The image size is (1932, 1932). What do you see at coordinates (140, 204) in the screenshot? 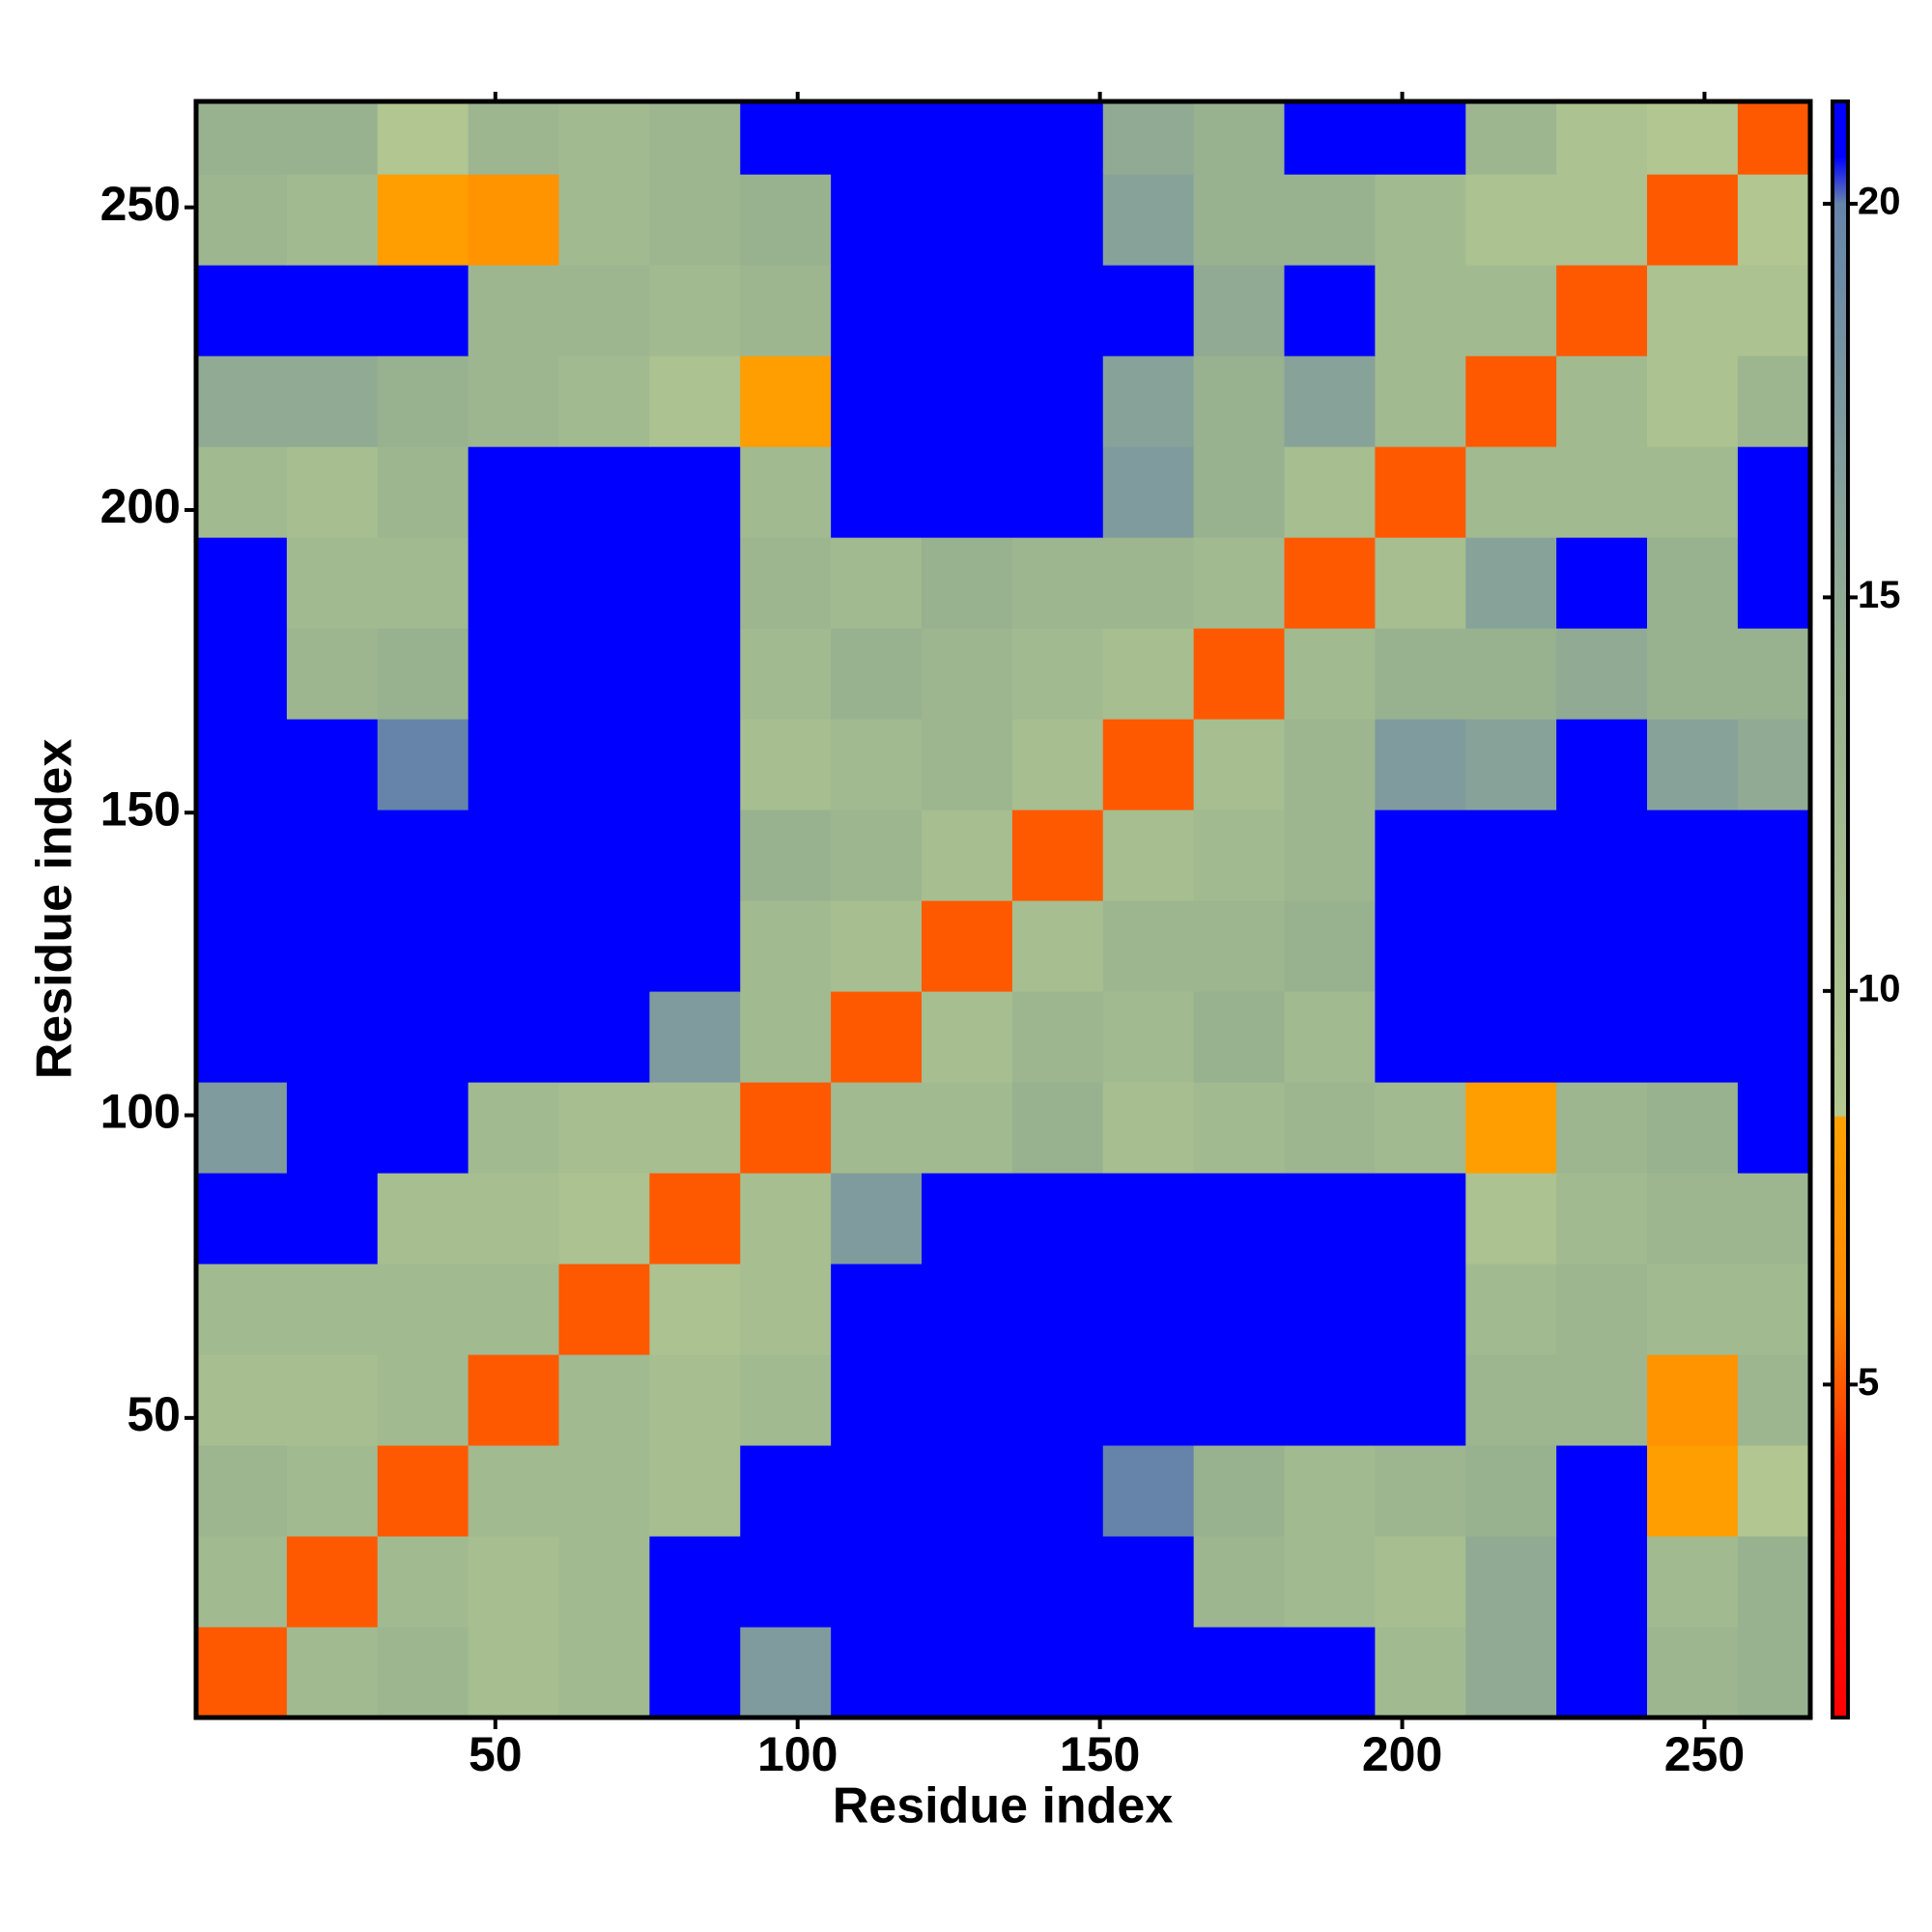
I see `y-tick-label: 250` at bounding box center [140, 204].